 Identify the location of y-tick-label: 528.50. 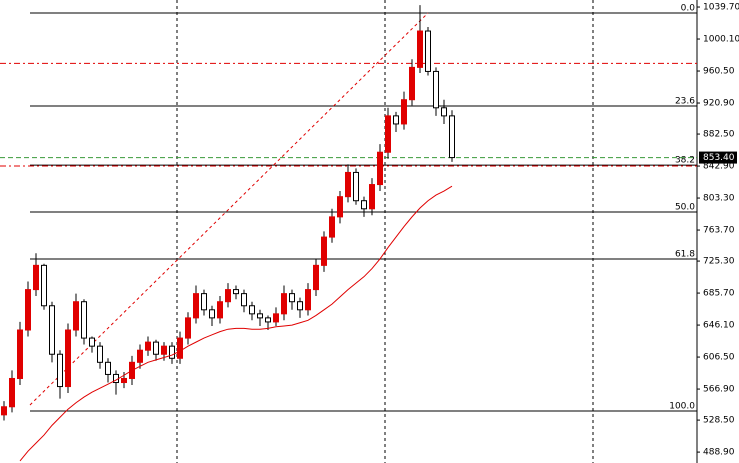
(719, 421).